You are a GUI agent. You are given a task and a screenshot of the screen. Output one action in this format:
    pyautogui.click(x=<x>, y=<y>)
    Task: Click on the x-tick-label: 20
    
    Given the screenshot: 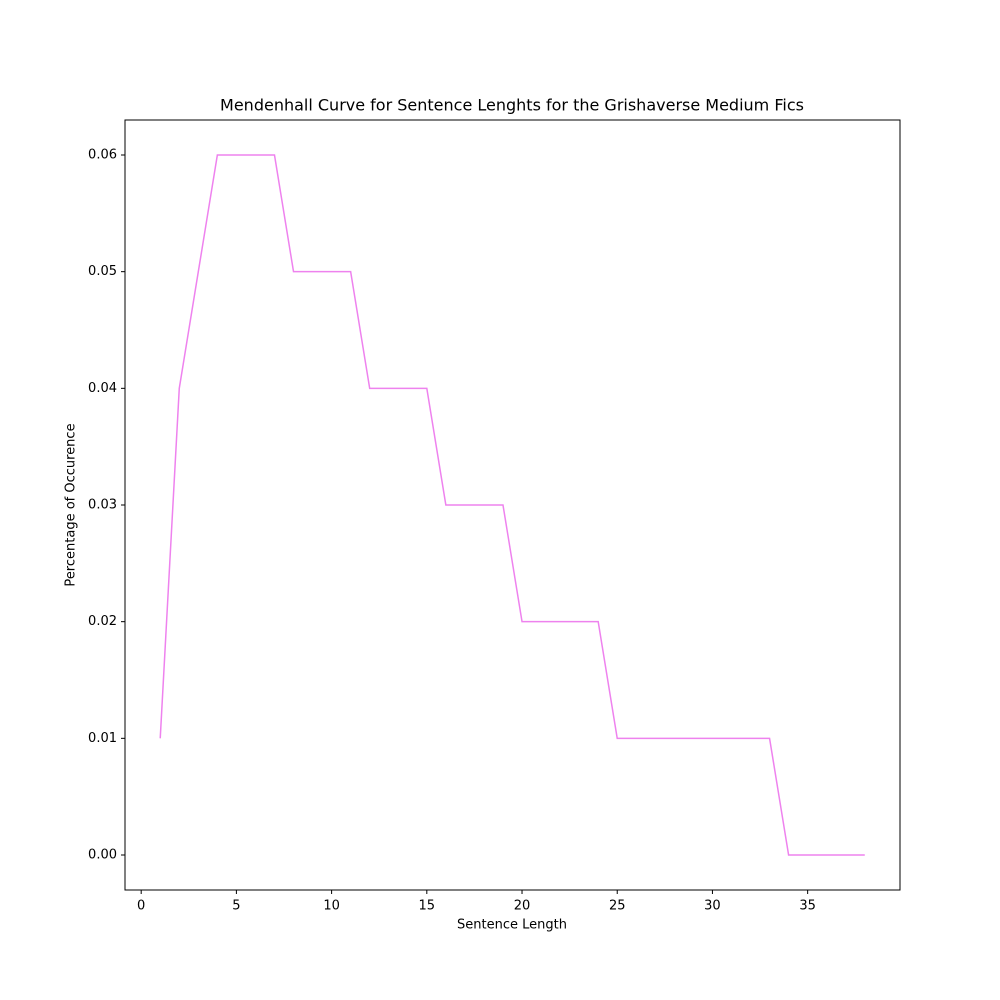 What is the action you would take?
    pyautogui.click(x=522, y=906)
    